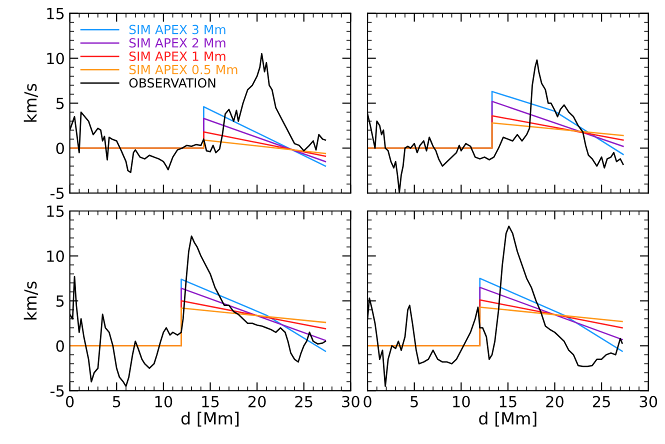 This screenshot has height=444, width=665. What do you see at coordinates (183, 69) in the screenshot?
I see `legend-label: SIM APEX 0.5 Mm` at bounding box center [183, 69].